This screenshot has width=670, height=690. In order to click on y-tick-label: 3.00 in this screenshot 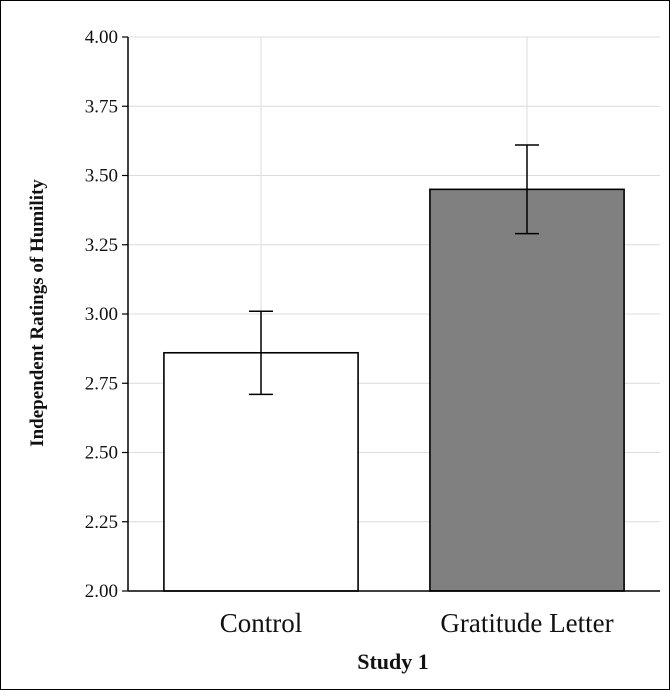, I will do `click(101, 314)`.